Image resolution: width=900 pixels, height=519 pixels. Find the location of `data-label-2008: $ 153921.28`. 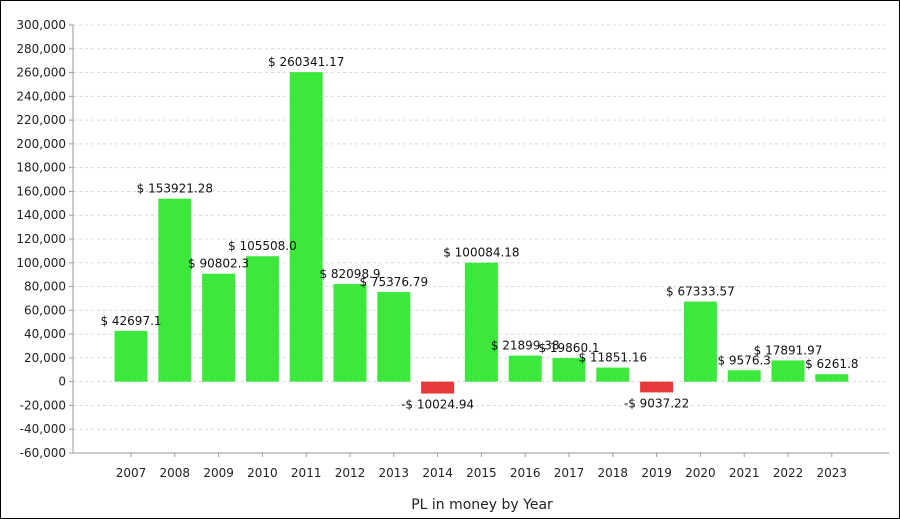

data-label-2008: $ 153921.28 is located at coordinates (175, 189).